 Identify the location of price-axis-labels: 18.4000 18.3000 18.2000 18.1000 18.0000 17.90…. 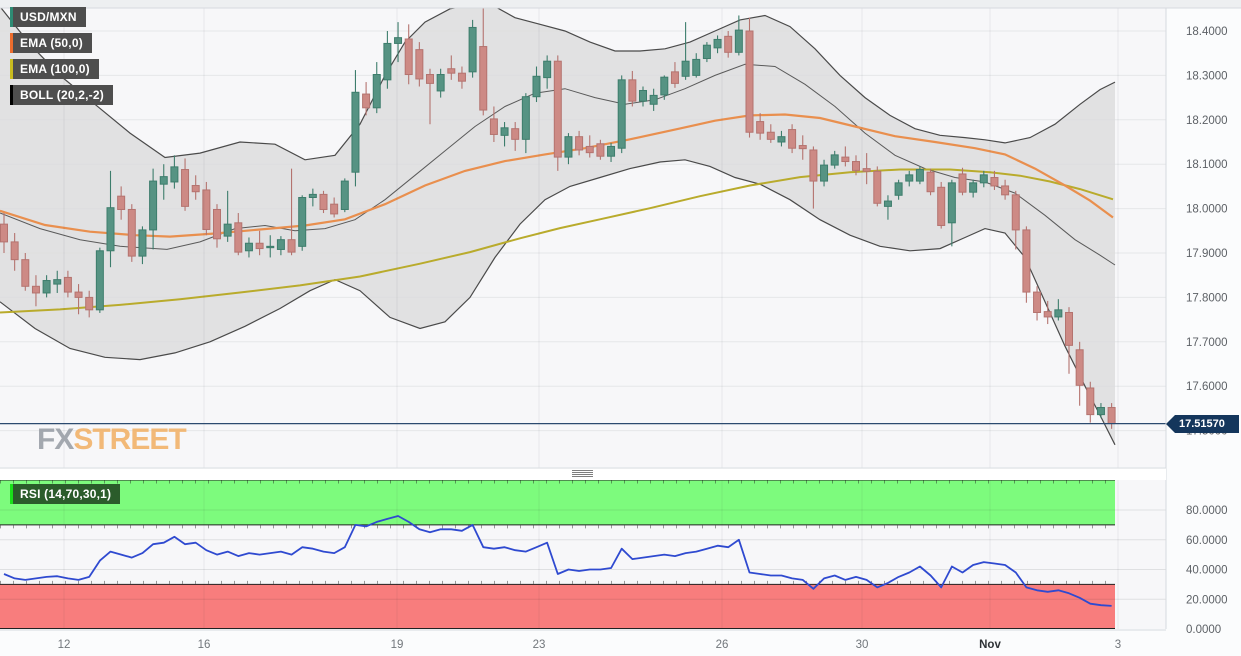
(1207, 232).